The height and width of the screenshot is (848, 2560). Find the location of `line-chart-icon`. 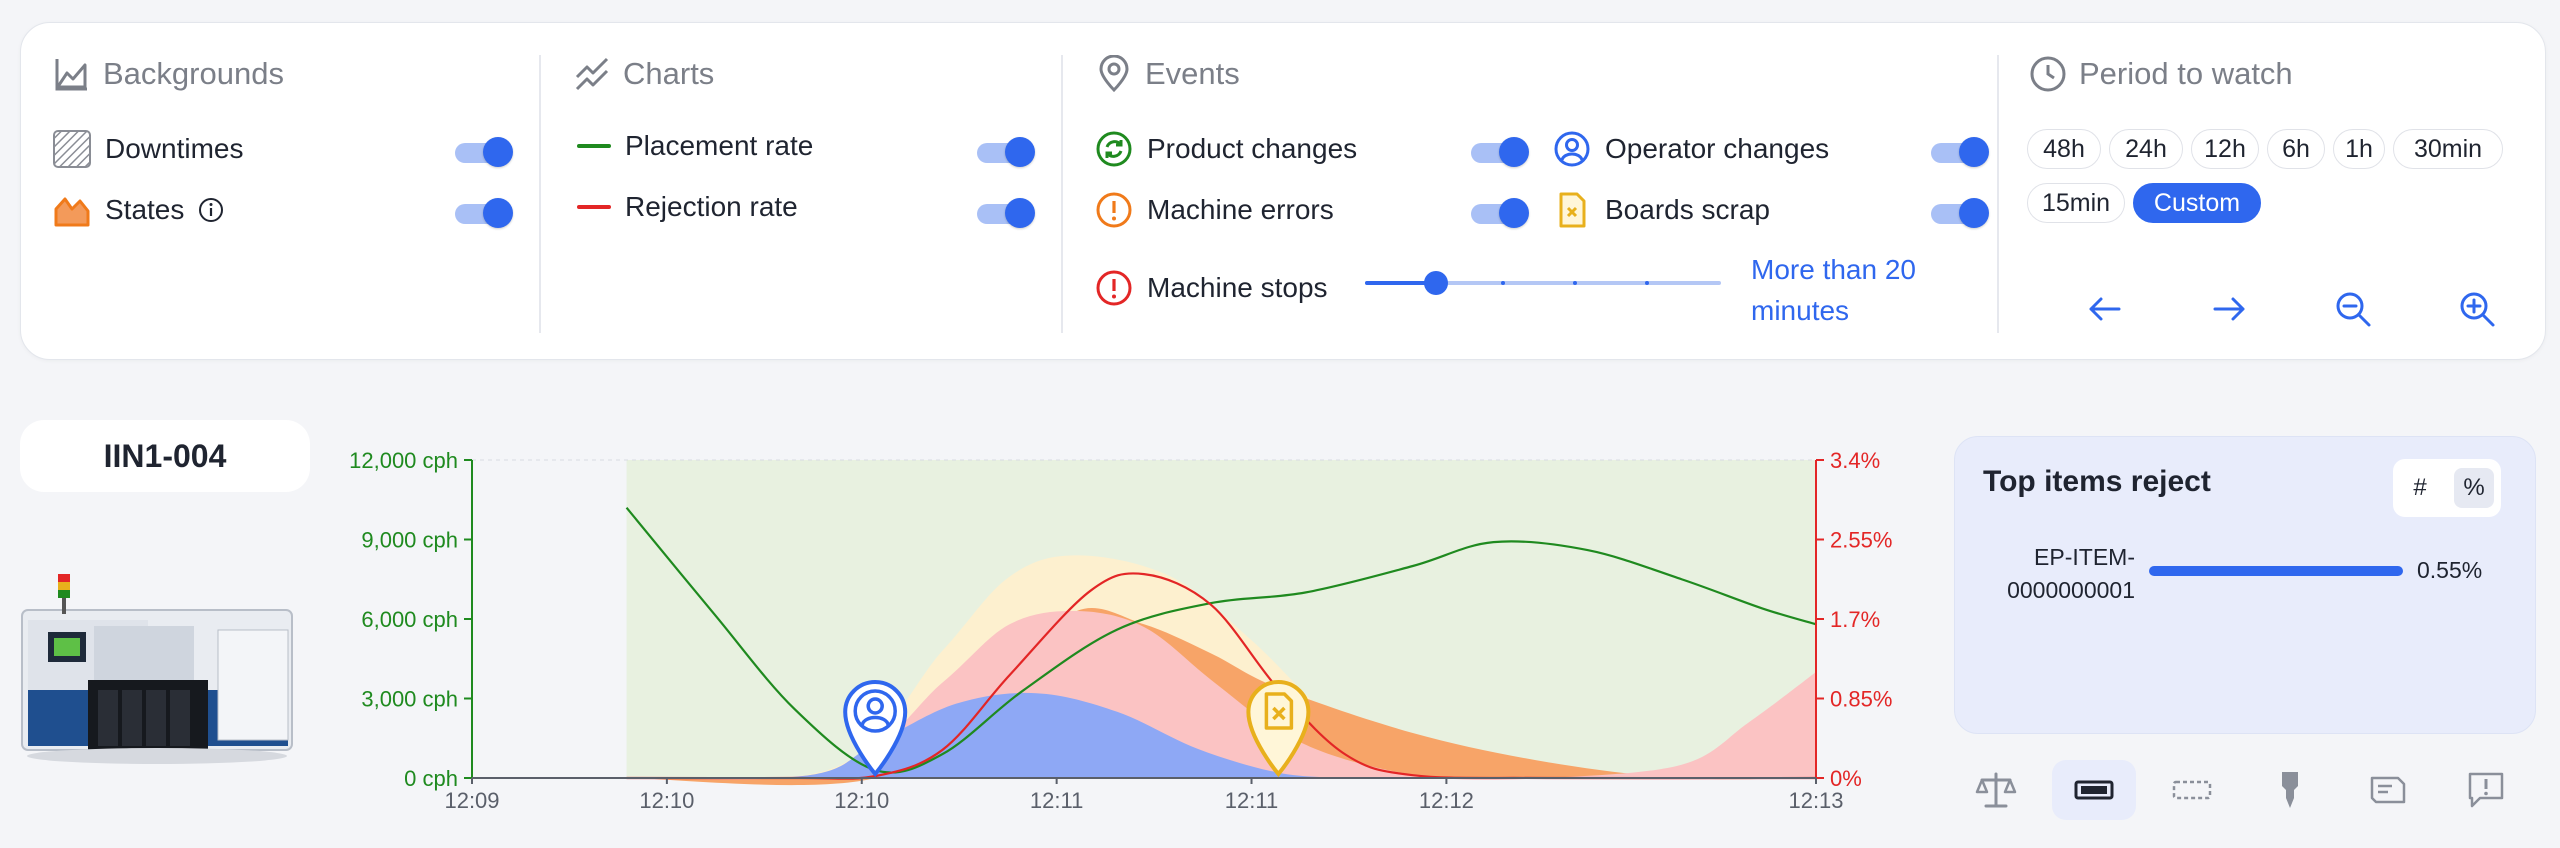

line-chart-icon is located at coordinates (592, 74).